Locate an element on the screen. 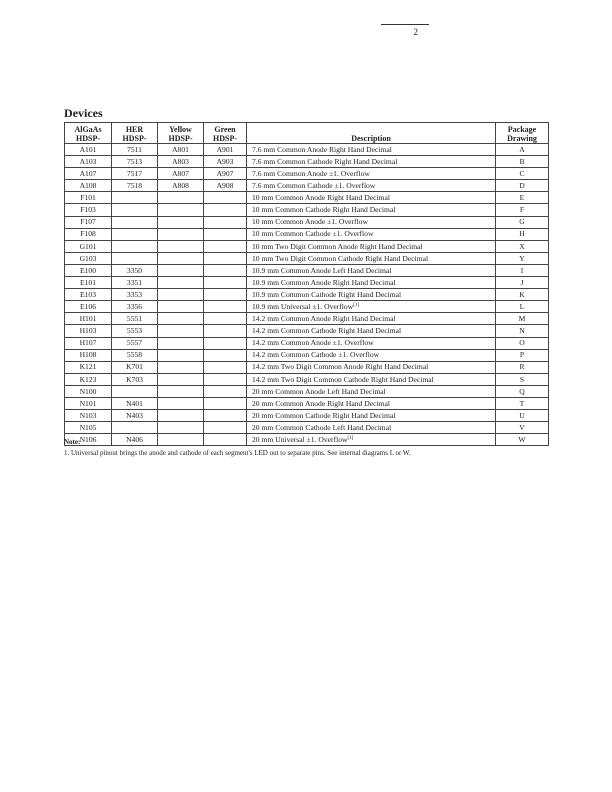 The image size is (612, 792). cell-desc: 10 mm Common Anode ±1. Overflow is located at coordinates (371, 222).